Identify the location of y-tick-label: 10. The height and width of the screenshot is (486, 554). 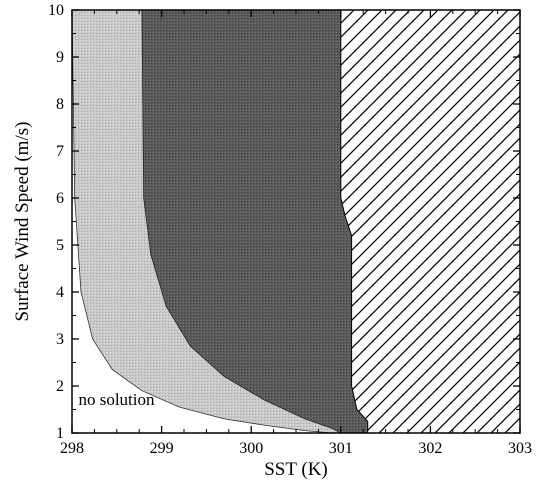
(56, 10).